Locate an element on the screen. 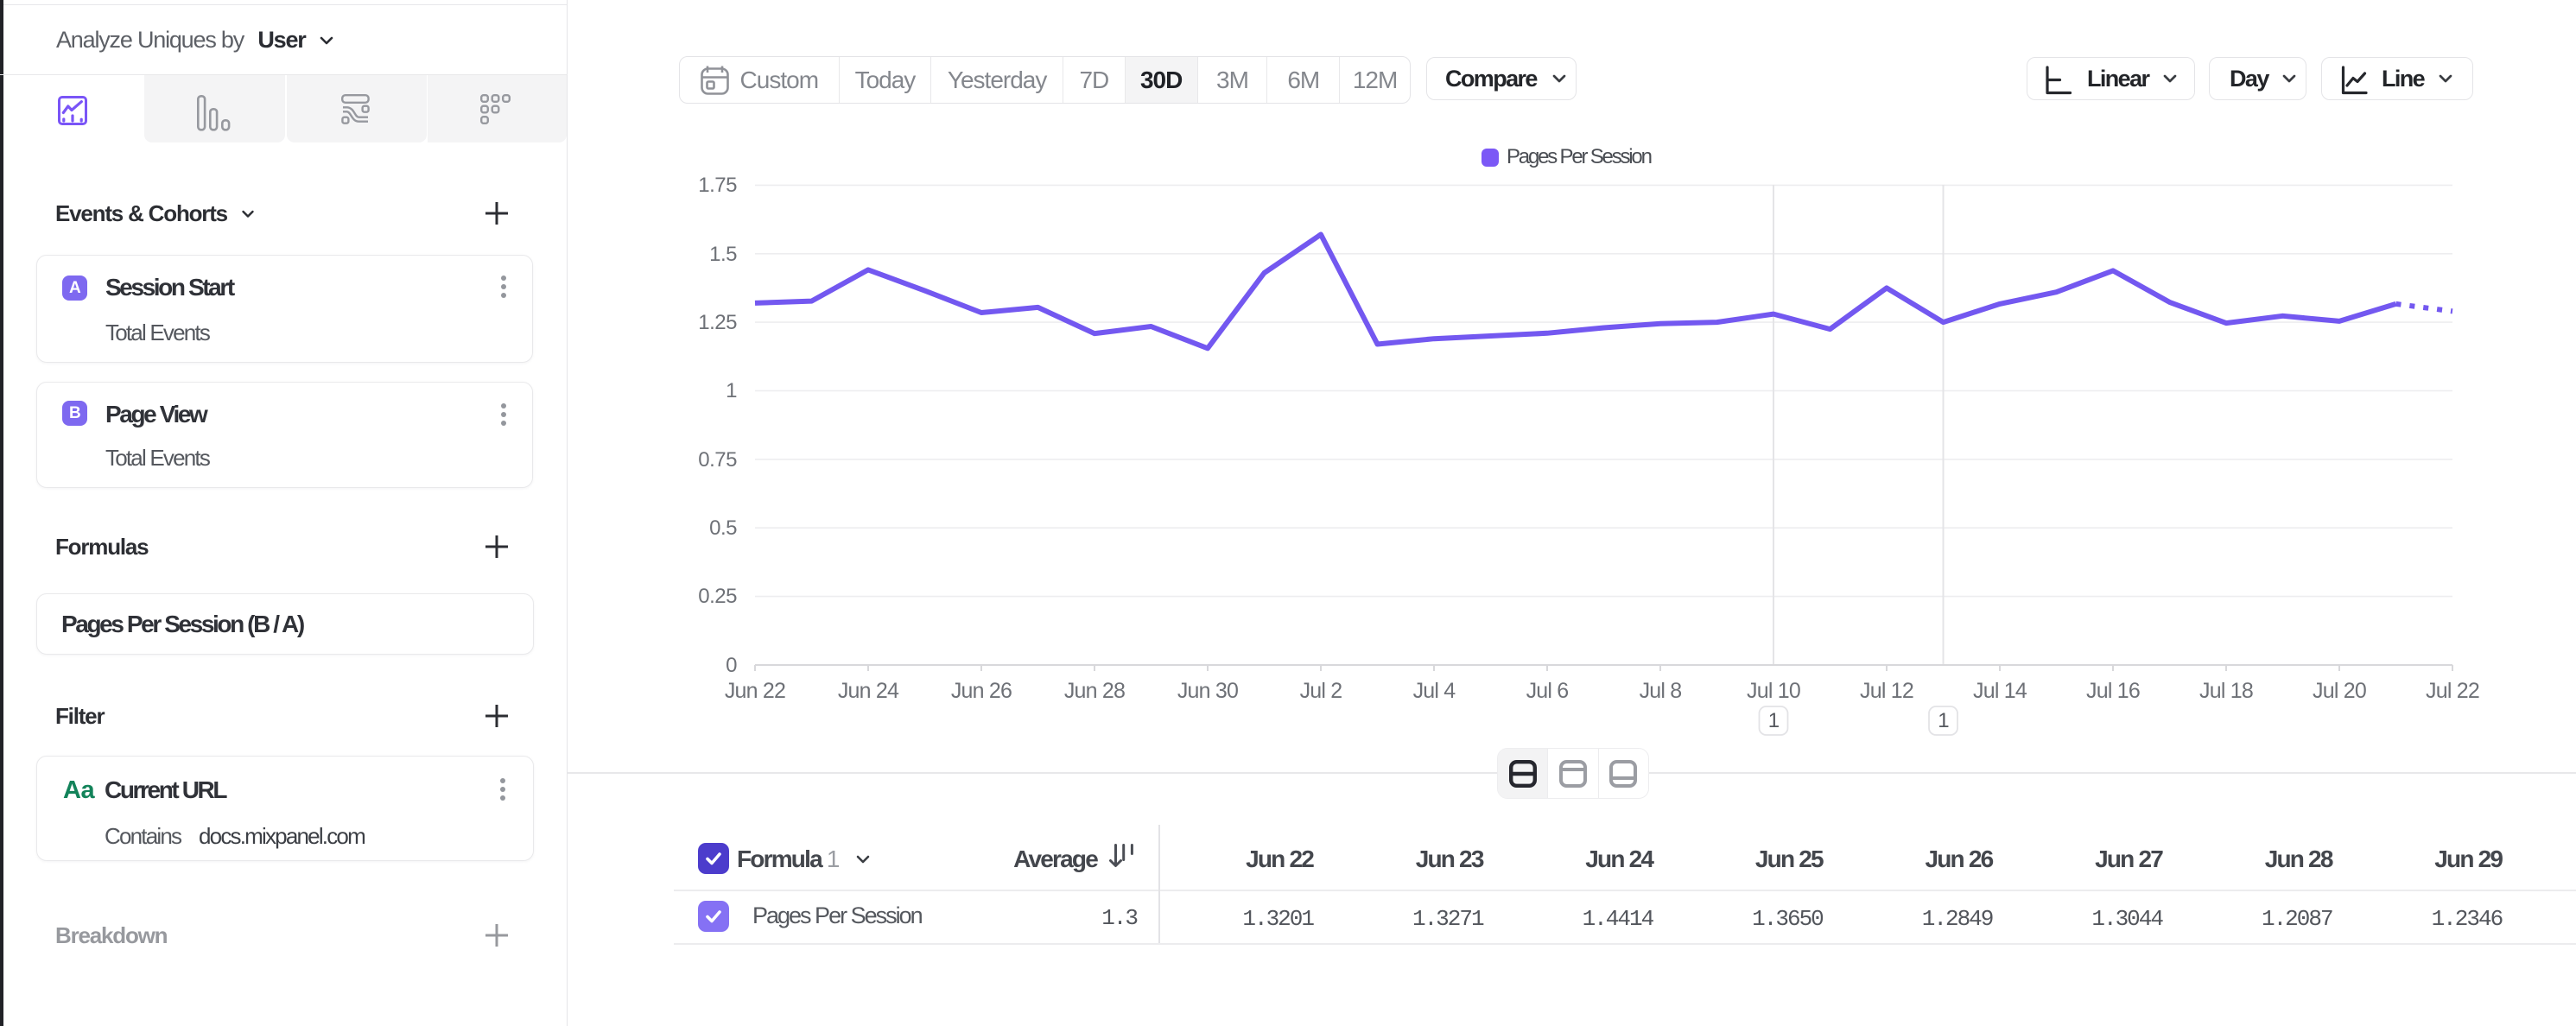 The height and width of the screenshot is (1026, 2576). svg-text: Jul 10 is located at coordinates (1774, 691).